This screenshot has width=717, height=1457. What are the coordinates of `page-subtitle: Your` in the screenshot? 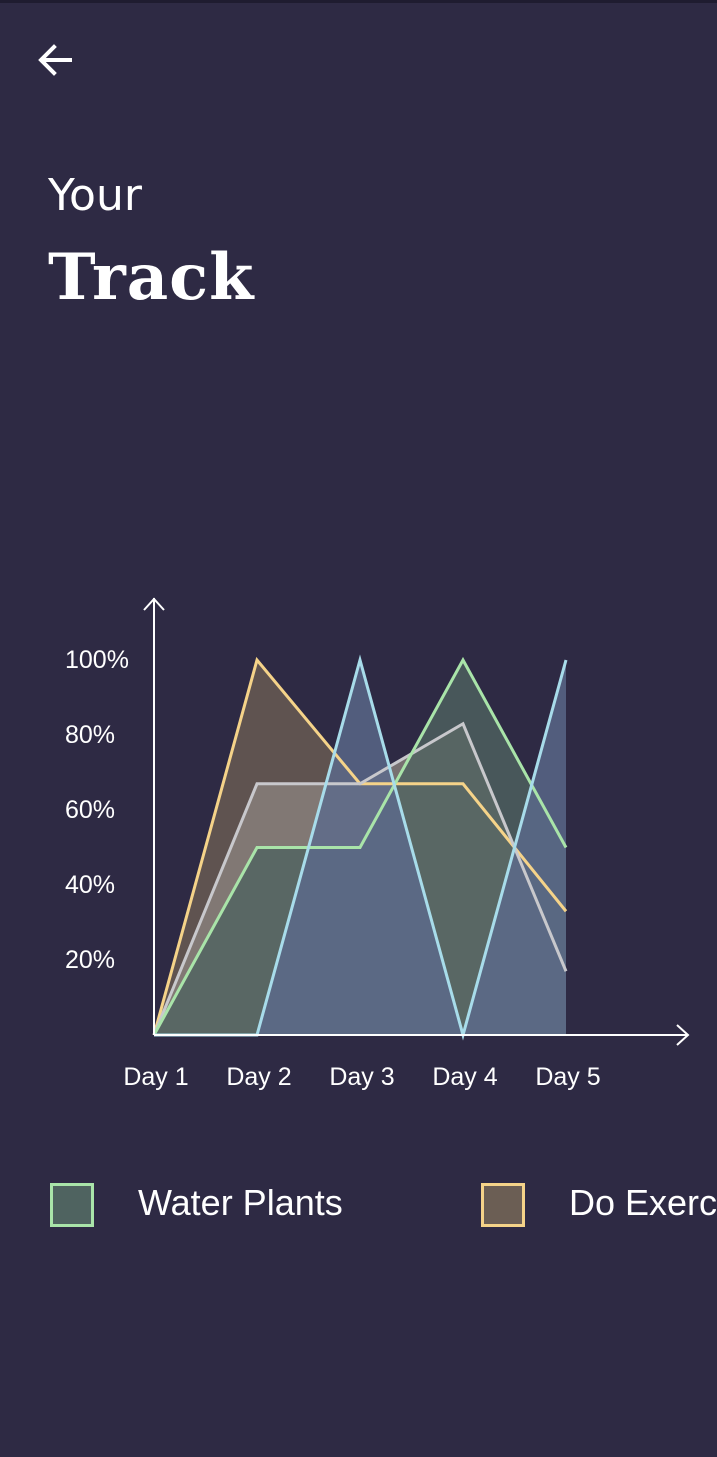 It's located at (95, 195).